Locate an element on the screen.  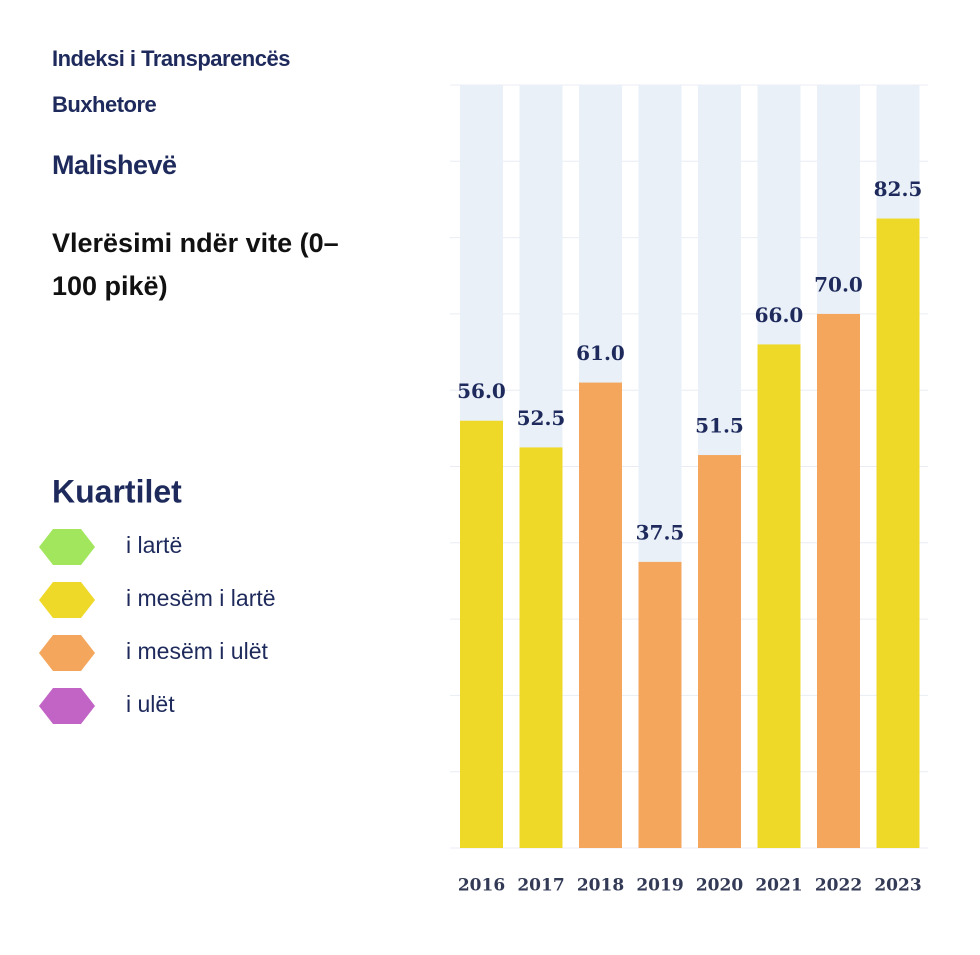
value-label: 56.0 is located at coordinates (481, 391).